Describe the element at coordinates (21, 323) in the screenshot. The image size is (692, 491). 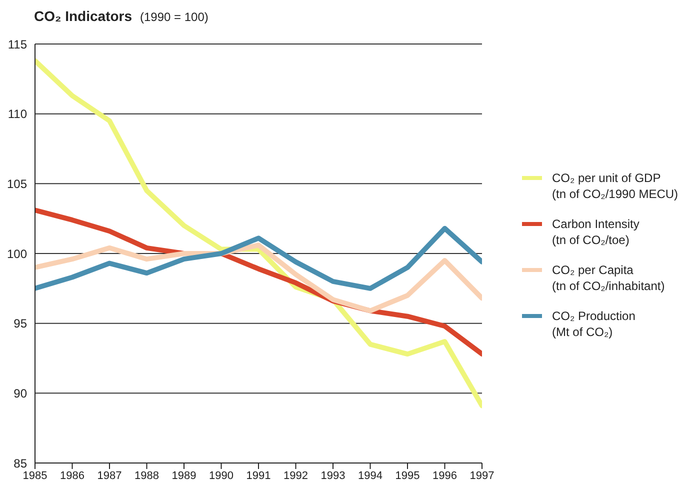
I see `y-tick-label: 95` at that location.